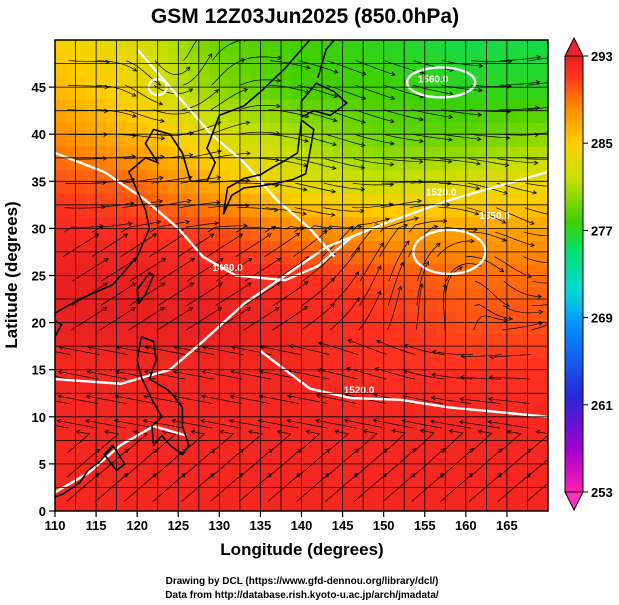 The height and width of the screenshot is (605, 619). I want to click on x-tick-label: 135, so click(261, 525).